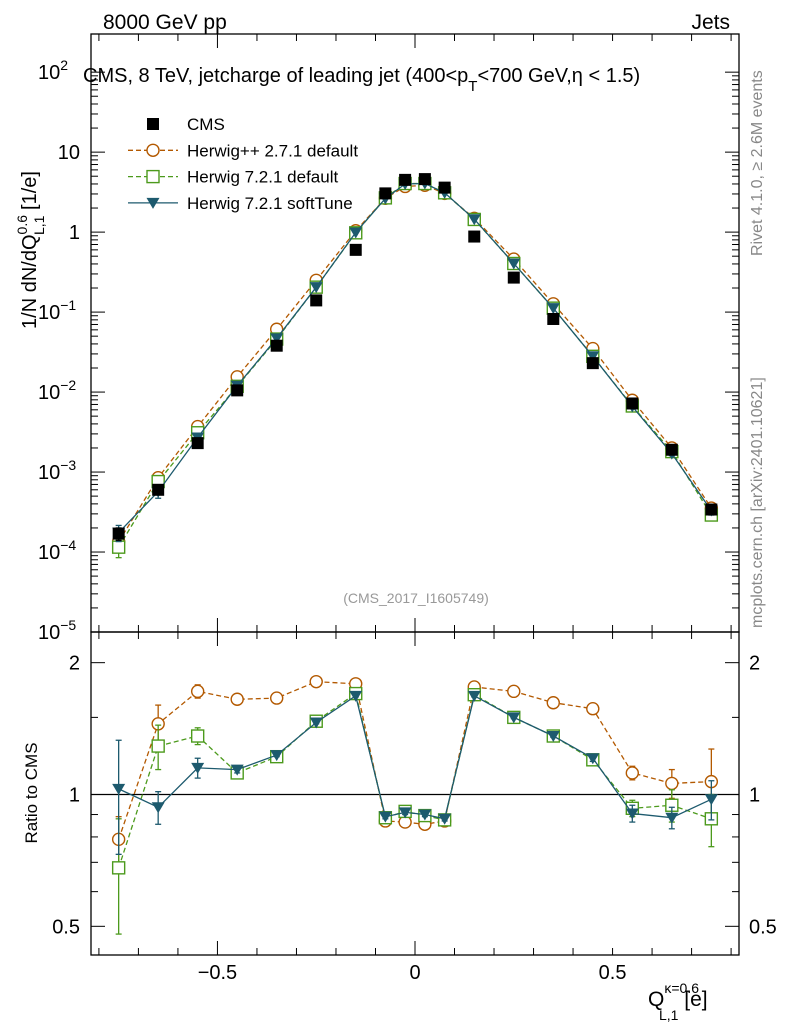 This screenshot has height=1024, width=786. I want to click on legend-marker-cms, so click(153, 124).